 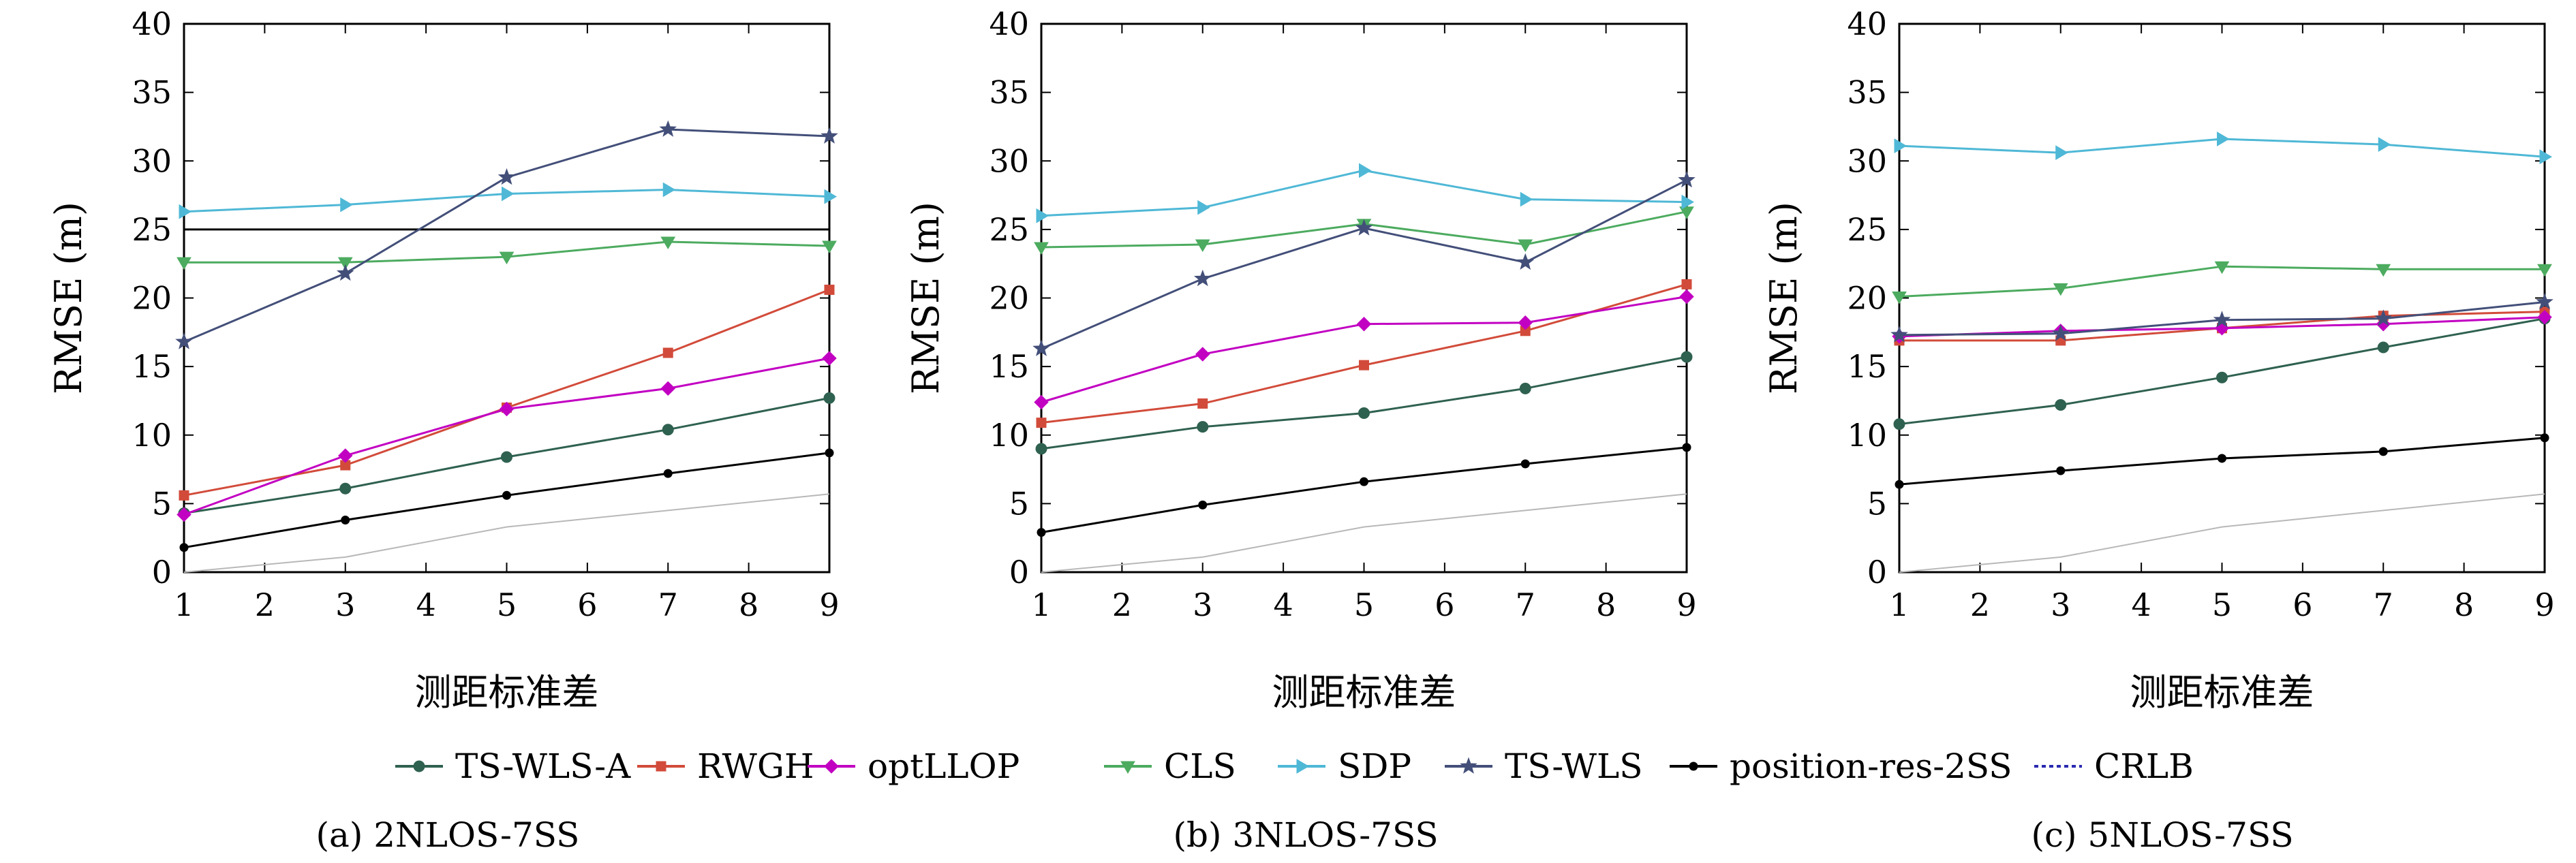 What do you see at coordinates (2144, 766) in the screenshot?
I see `legend-label: CRLB` at bounding box center [2144, 766].